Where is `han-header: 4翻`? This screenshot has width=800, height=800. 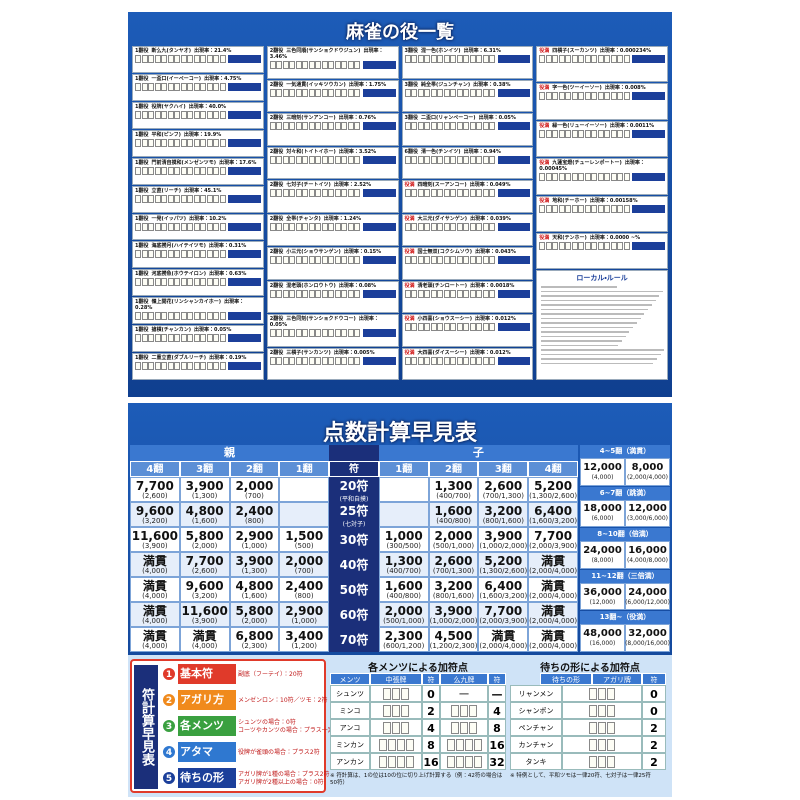 han-header: 4翻 is located at coordinates (553, 469).